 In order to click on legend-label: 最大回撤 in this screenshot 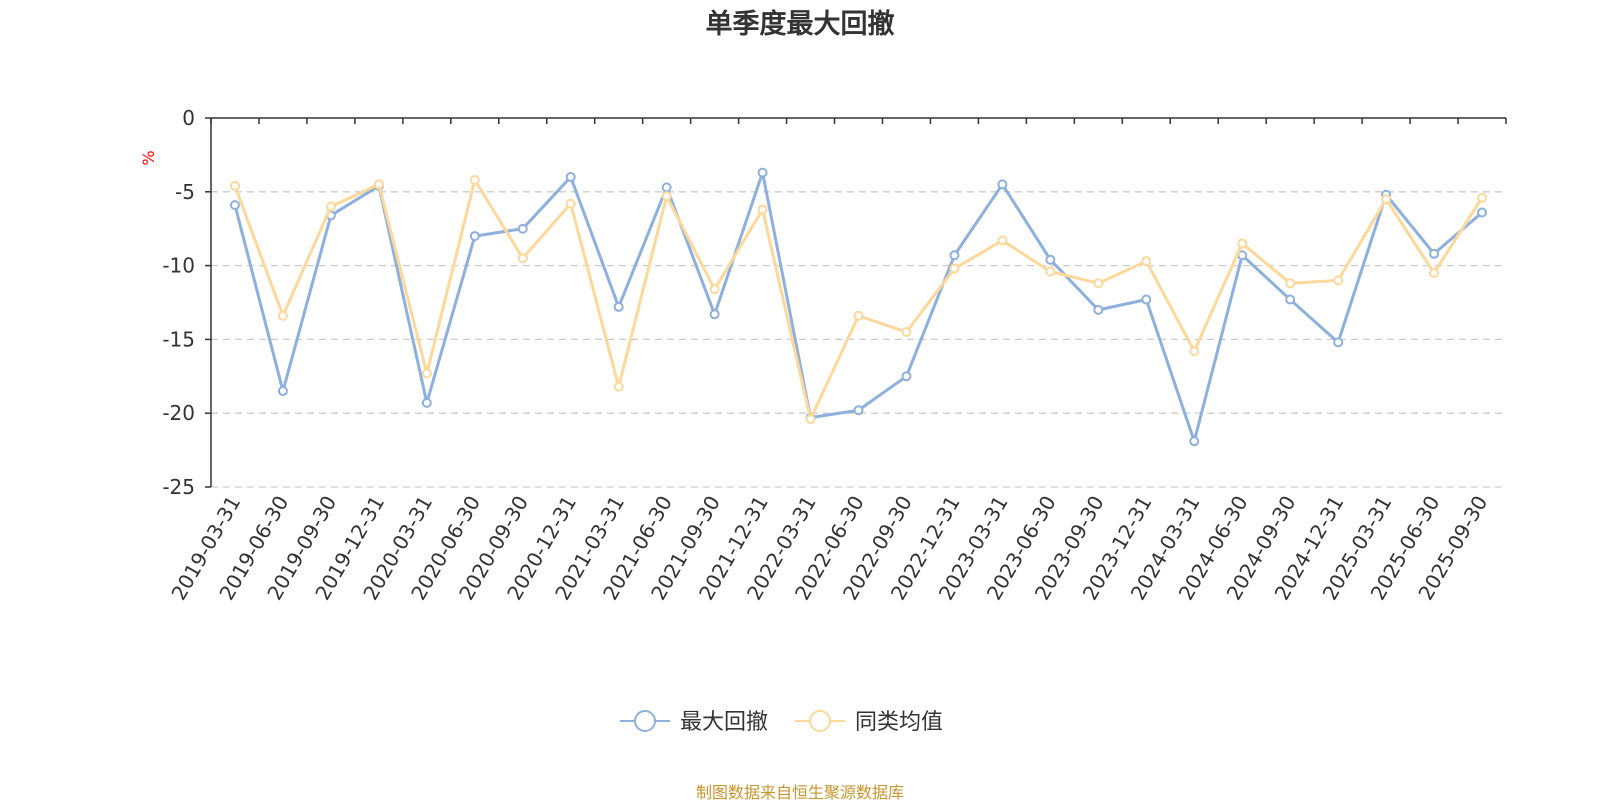, I will do `click(724, 722)`.